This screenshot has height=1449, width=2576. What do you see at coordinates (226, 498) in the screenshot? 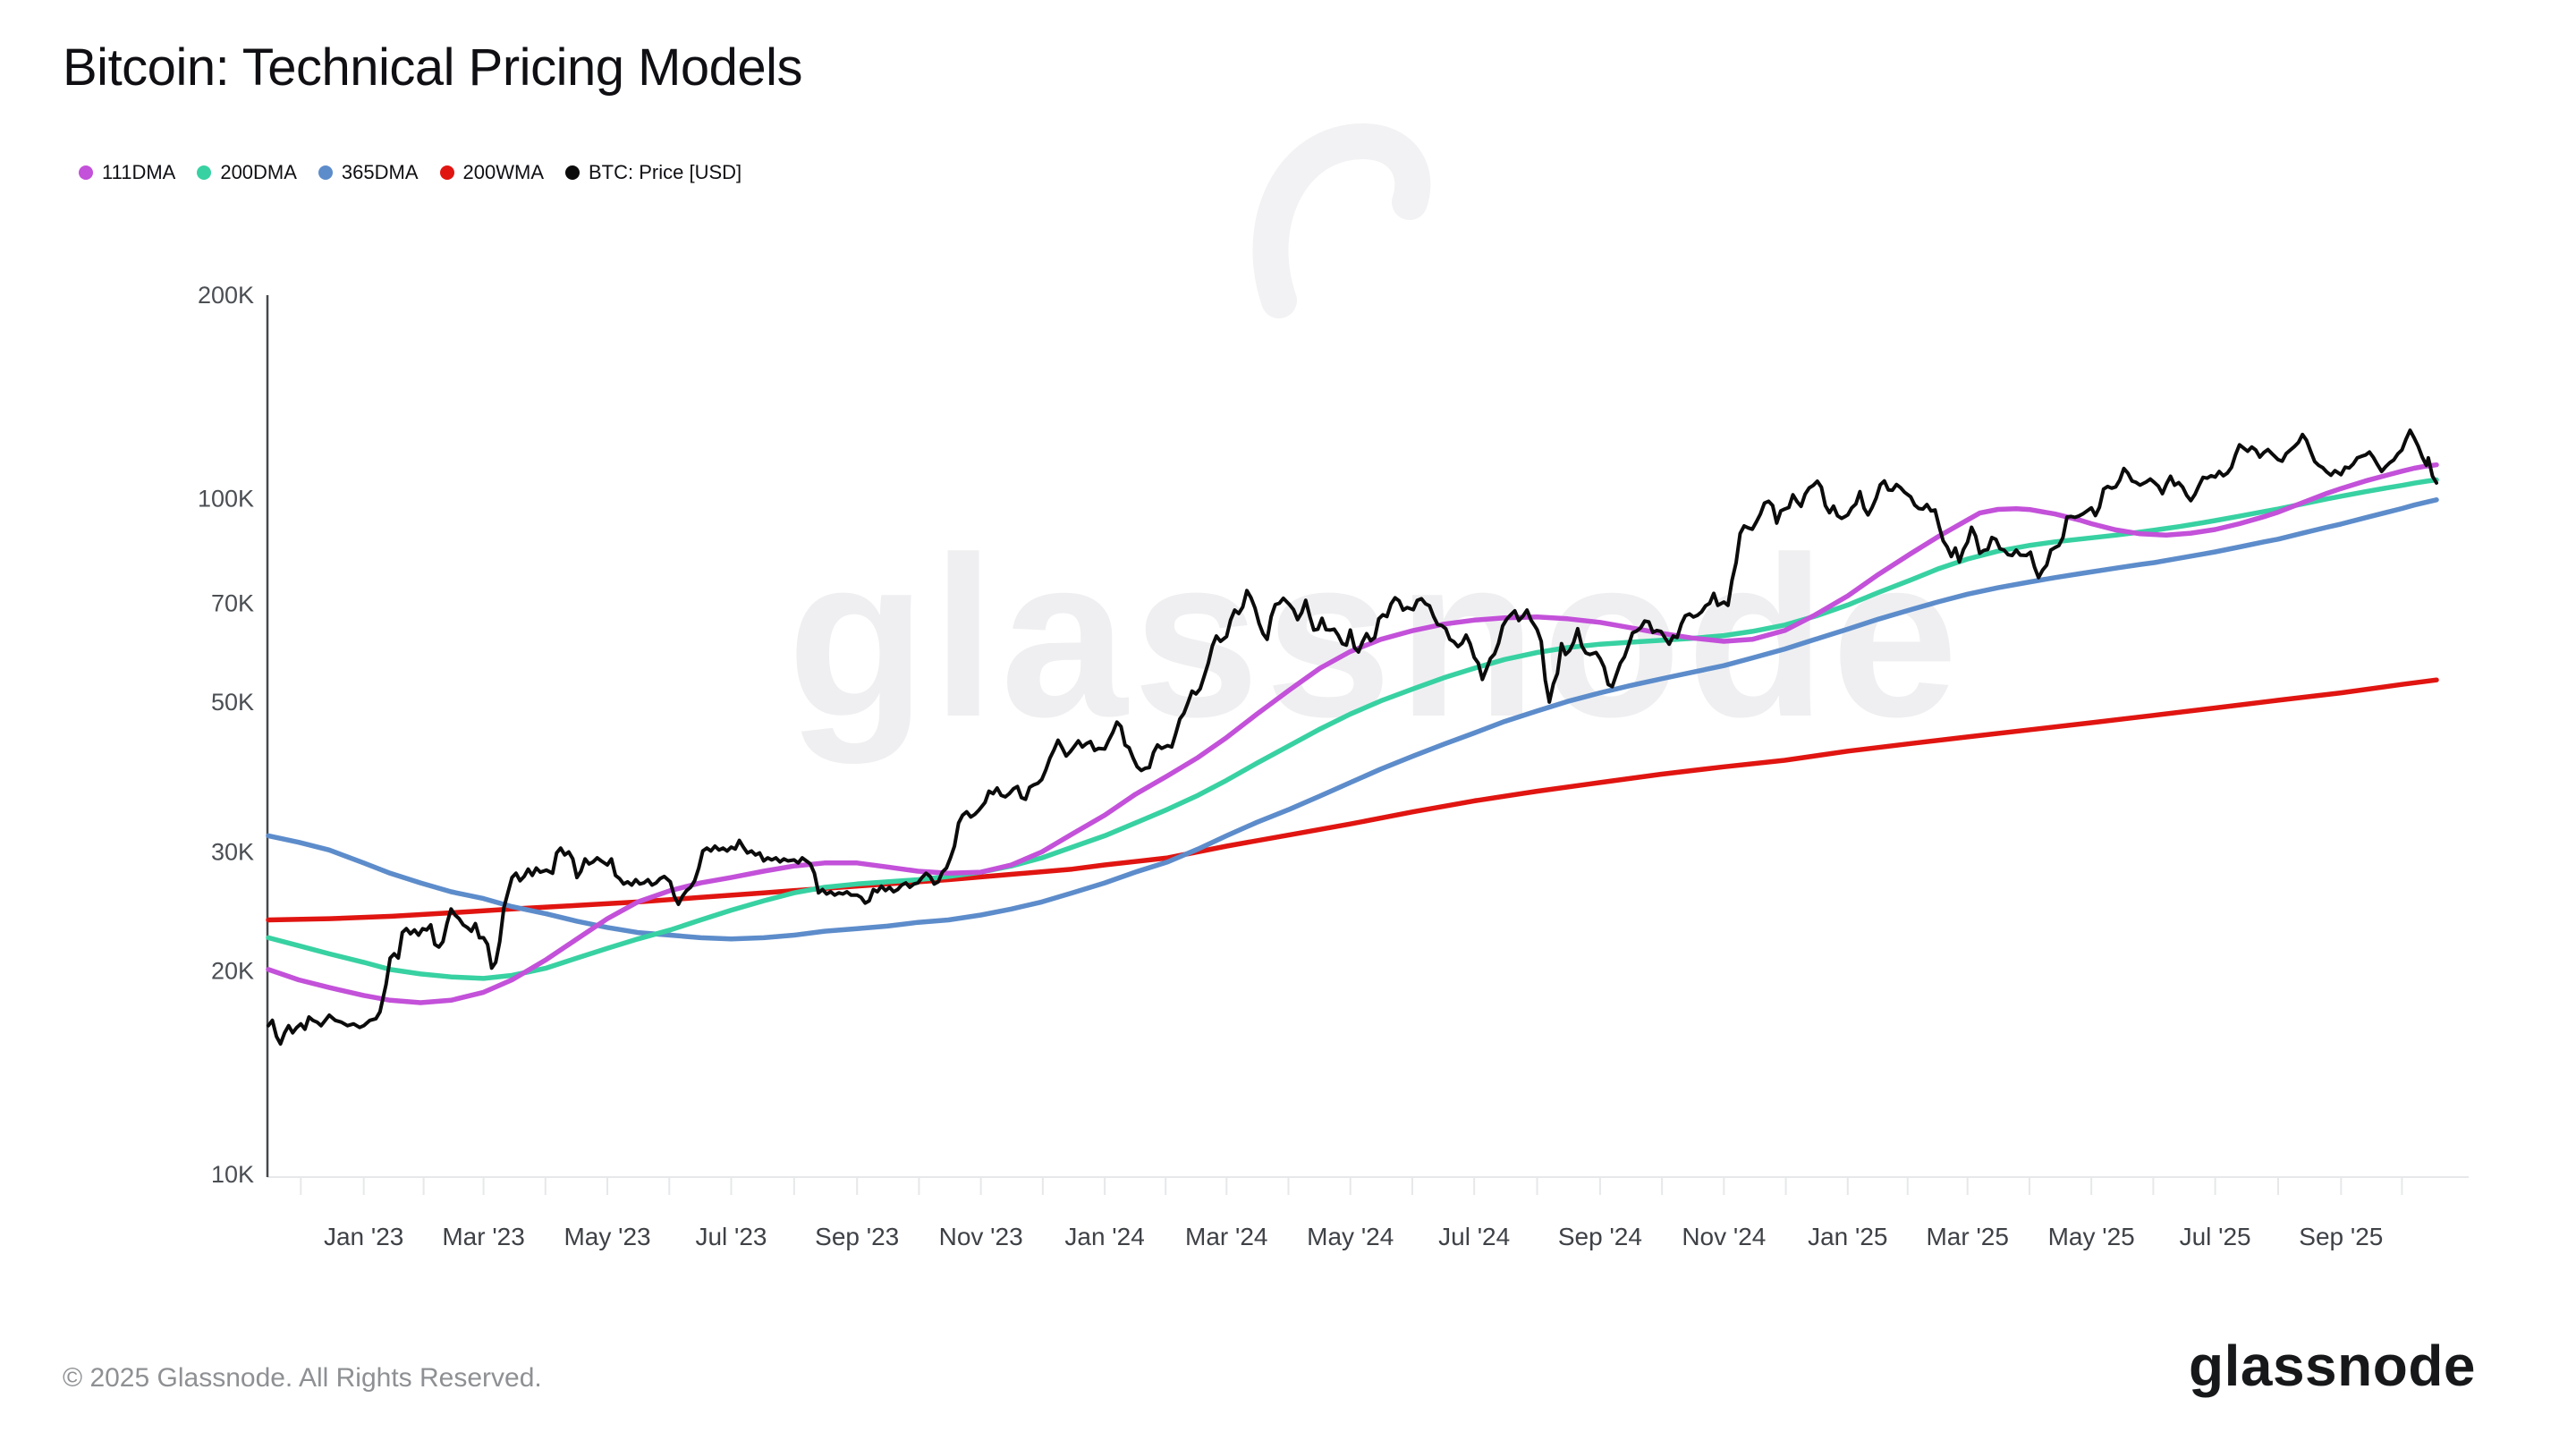
I see `y-axis-label: 100K` at bounding box center [226, 498].